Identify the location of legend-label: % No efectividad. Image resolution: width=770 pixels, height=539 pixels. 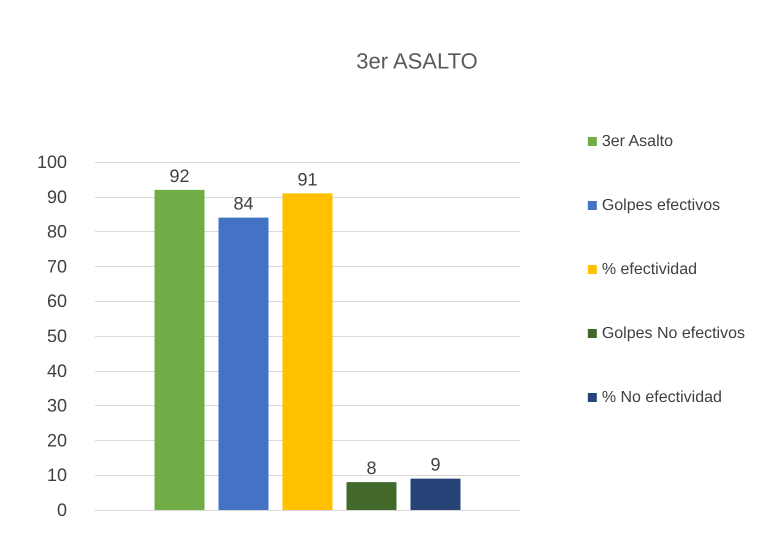
(662, 397).